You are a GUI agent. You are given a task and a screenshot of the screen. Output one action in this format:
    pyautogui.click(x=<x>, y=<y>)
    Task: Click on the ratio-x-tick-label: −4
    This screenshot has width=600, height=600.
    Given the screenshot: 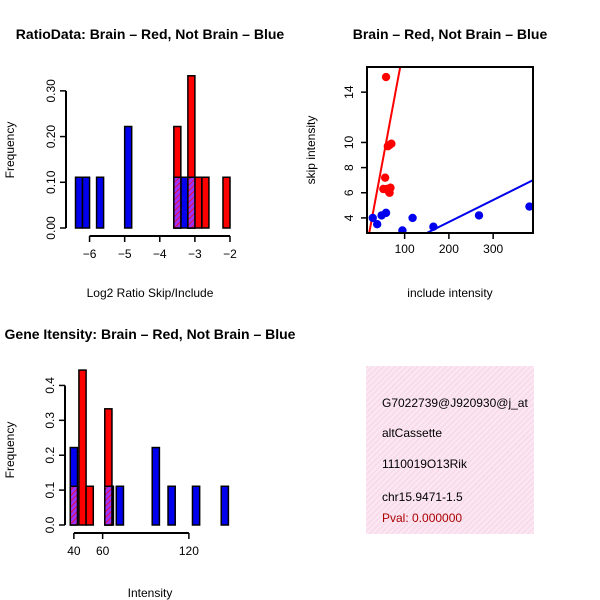 What is the action you would take?
    pyautogui.click(x=160, y=254)
    